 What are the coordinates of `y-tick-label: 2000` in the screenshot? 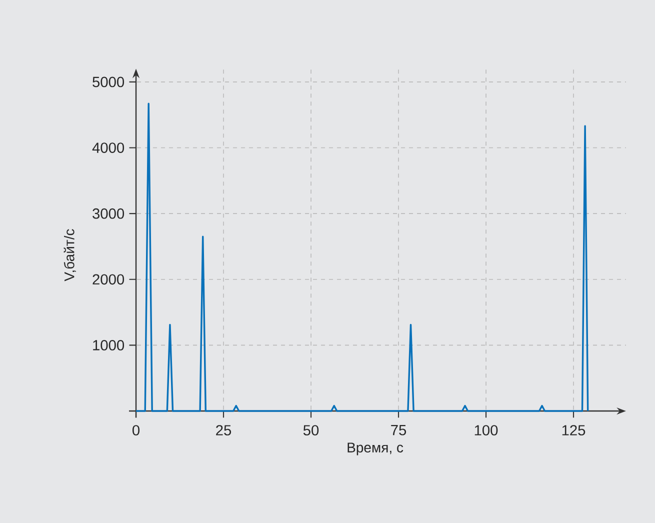 It's located at (108, 279).